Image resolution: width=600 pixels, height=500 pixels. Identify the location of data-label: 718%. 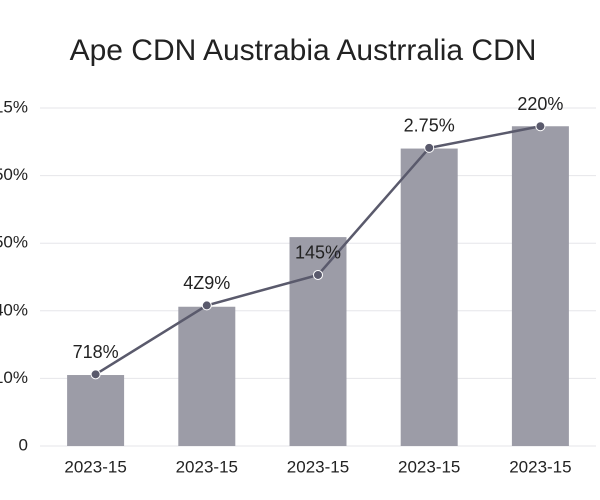
(96, 352).